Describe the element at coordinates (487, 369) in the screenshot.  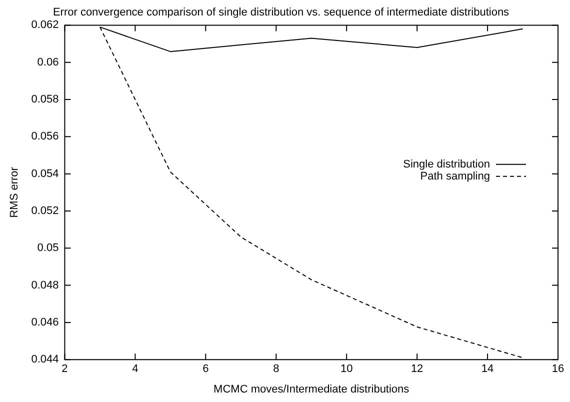
I see `x-tick-label: 14` at that location.